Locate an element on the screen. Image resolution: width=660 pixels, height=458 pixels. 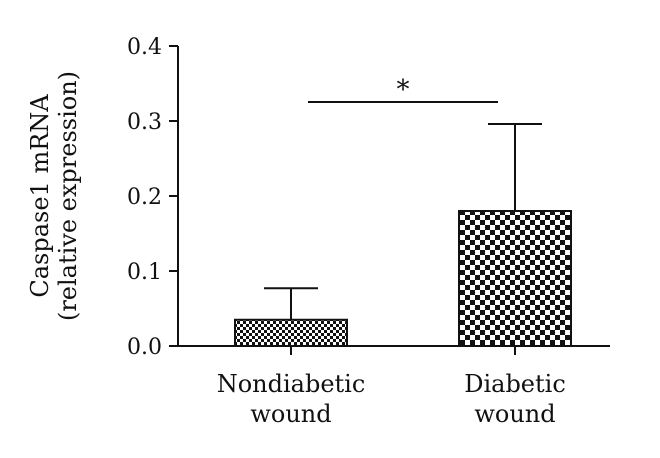
y-axis-label: Caspase1 mRNA (relative expression) is located at coordinates (54, 196).